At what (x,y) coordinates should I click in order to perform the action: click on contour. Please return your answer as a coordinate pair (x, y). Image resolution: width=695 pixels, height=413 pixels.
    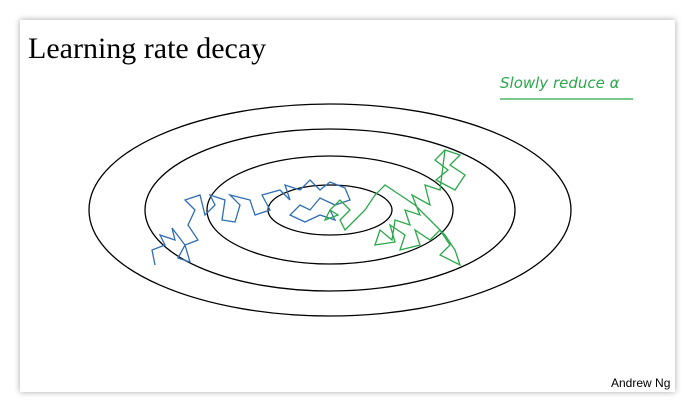
    Looking at the image, I should click on (330, 210).